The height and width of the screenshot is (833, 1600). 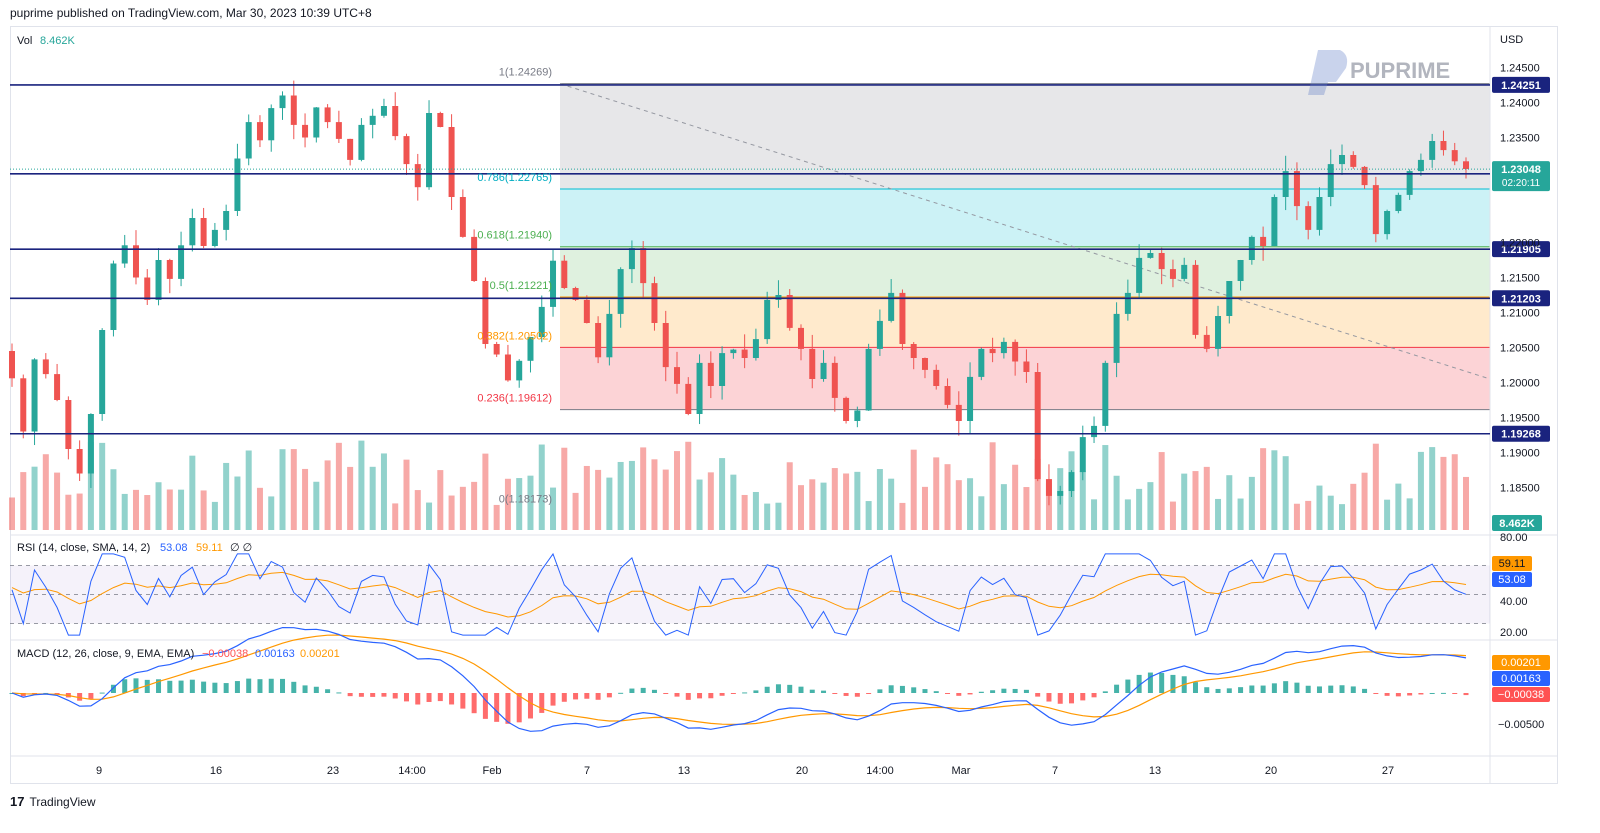 What do you see at coordinates (1521, 678) in the screenshot?
I see `macd-tag` at bounding box center [1521, 678].